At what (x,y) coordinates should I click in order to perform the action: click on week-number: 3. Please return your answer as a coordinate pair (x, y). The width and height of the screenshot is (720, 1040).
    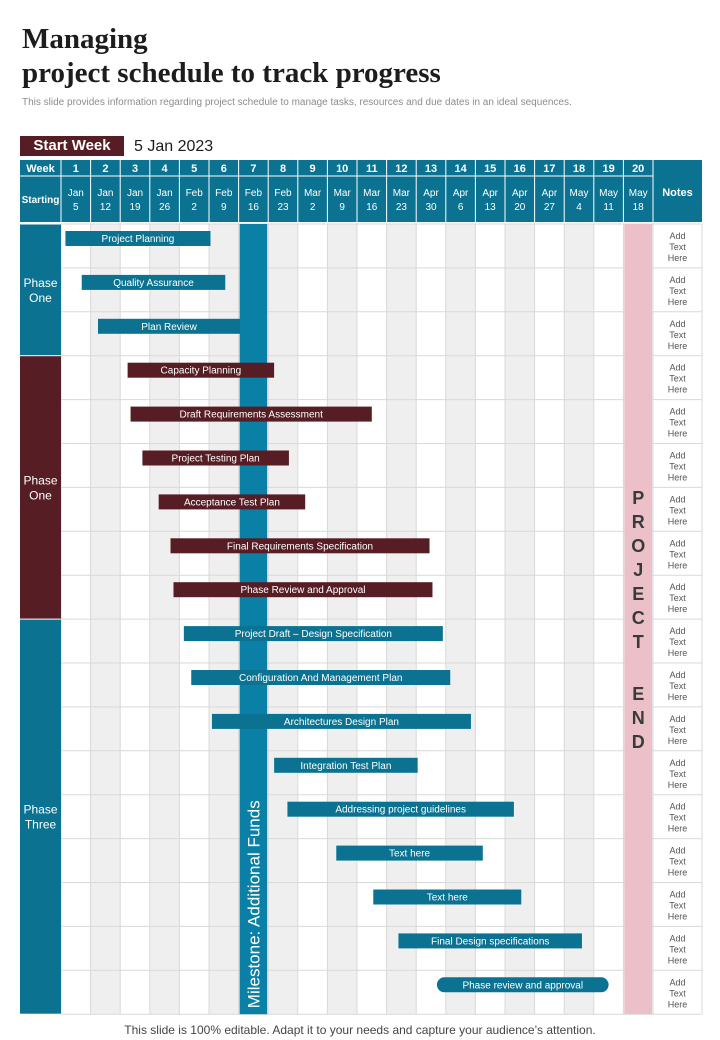
    Looking at the image, I should click on (135, 169).